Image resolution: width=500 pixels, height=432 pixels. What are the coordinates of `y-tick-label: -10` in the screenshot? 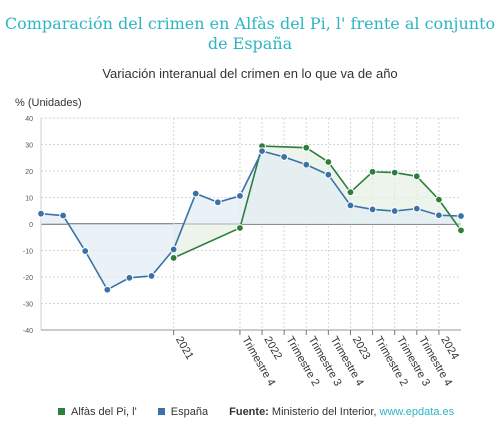 It's located at (28, 252).